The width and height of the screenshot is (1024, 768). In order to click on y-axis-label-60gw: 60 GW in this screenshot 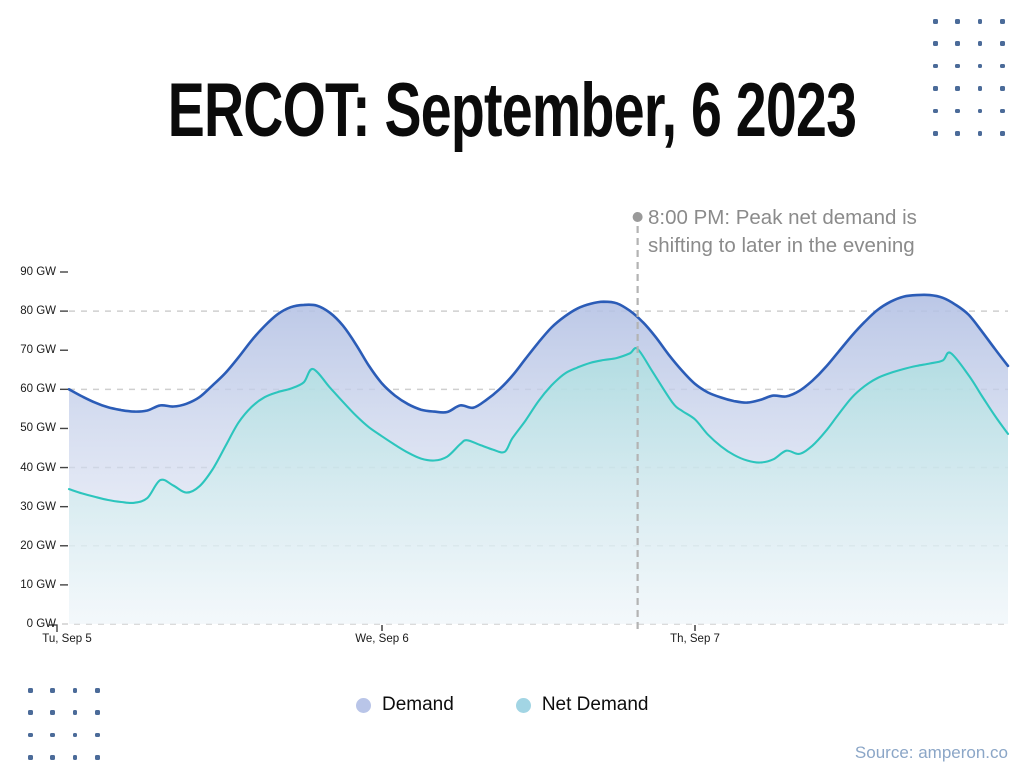, I will do `click(38, 389)`.